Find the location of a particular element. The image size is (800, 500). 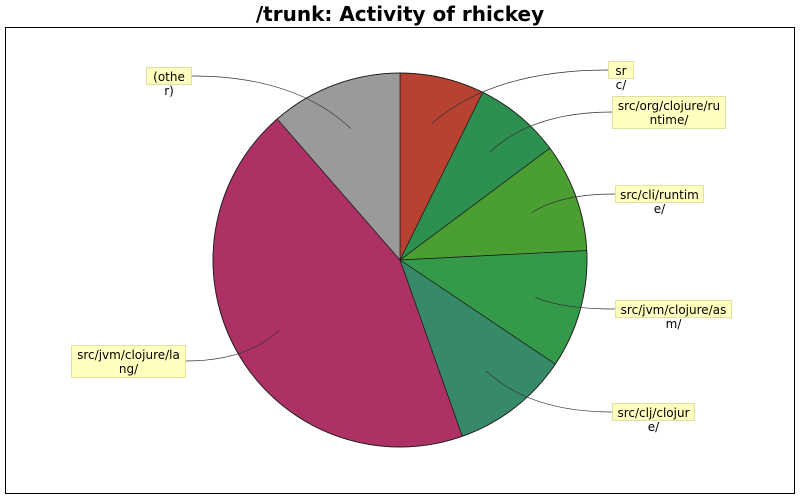

slice-label-src-org-clojure-runtime: src/org/clojure/runtime/ is located at coordinates (669, 112).